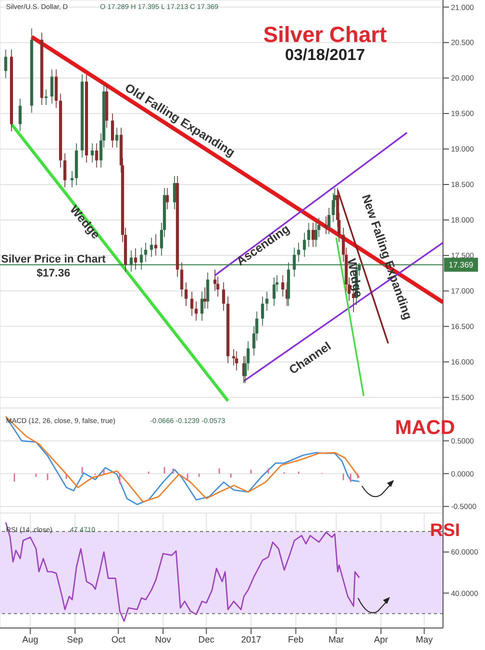 The image size is (485, 650). I want to click on line-series, so click(182, 572).